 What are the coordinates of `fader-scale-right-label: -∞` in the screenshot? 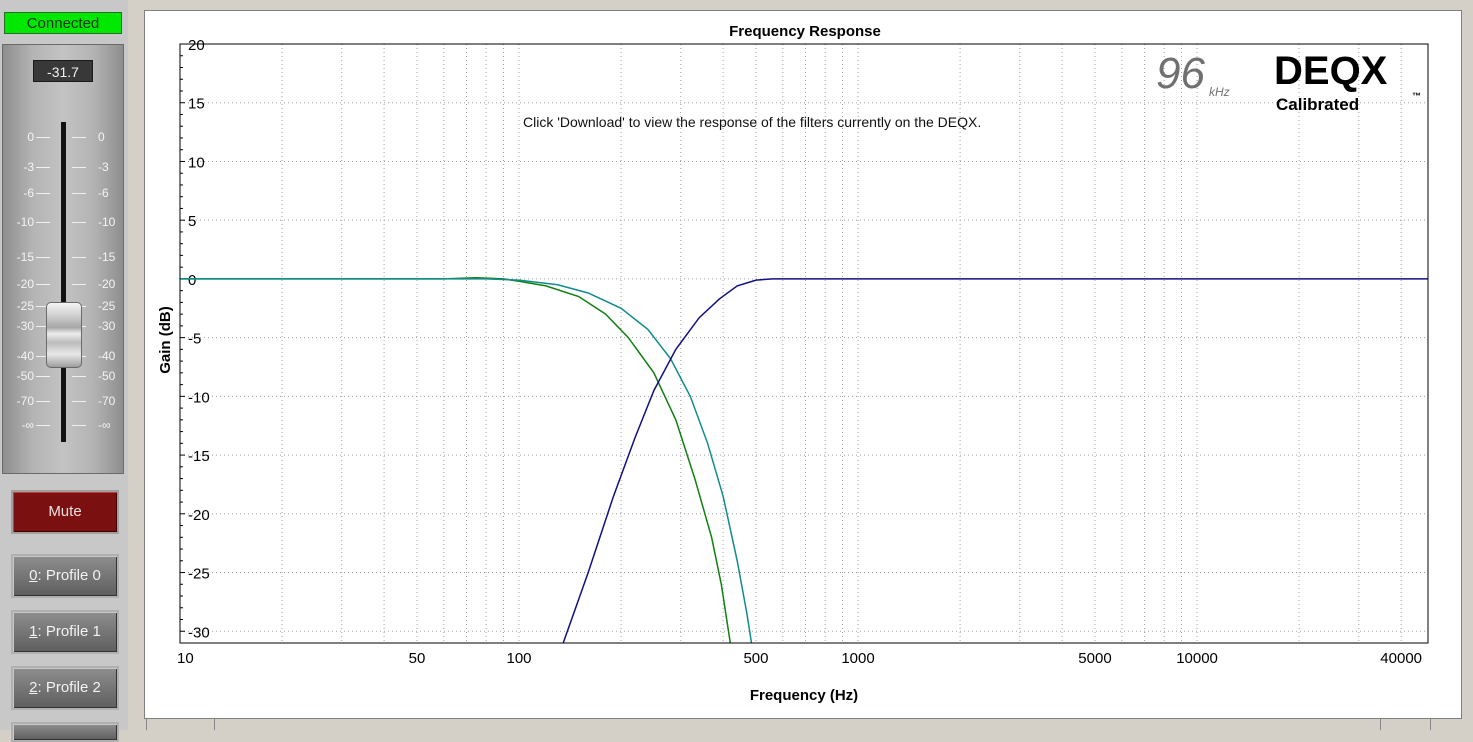 It's located at (104, 425).